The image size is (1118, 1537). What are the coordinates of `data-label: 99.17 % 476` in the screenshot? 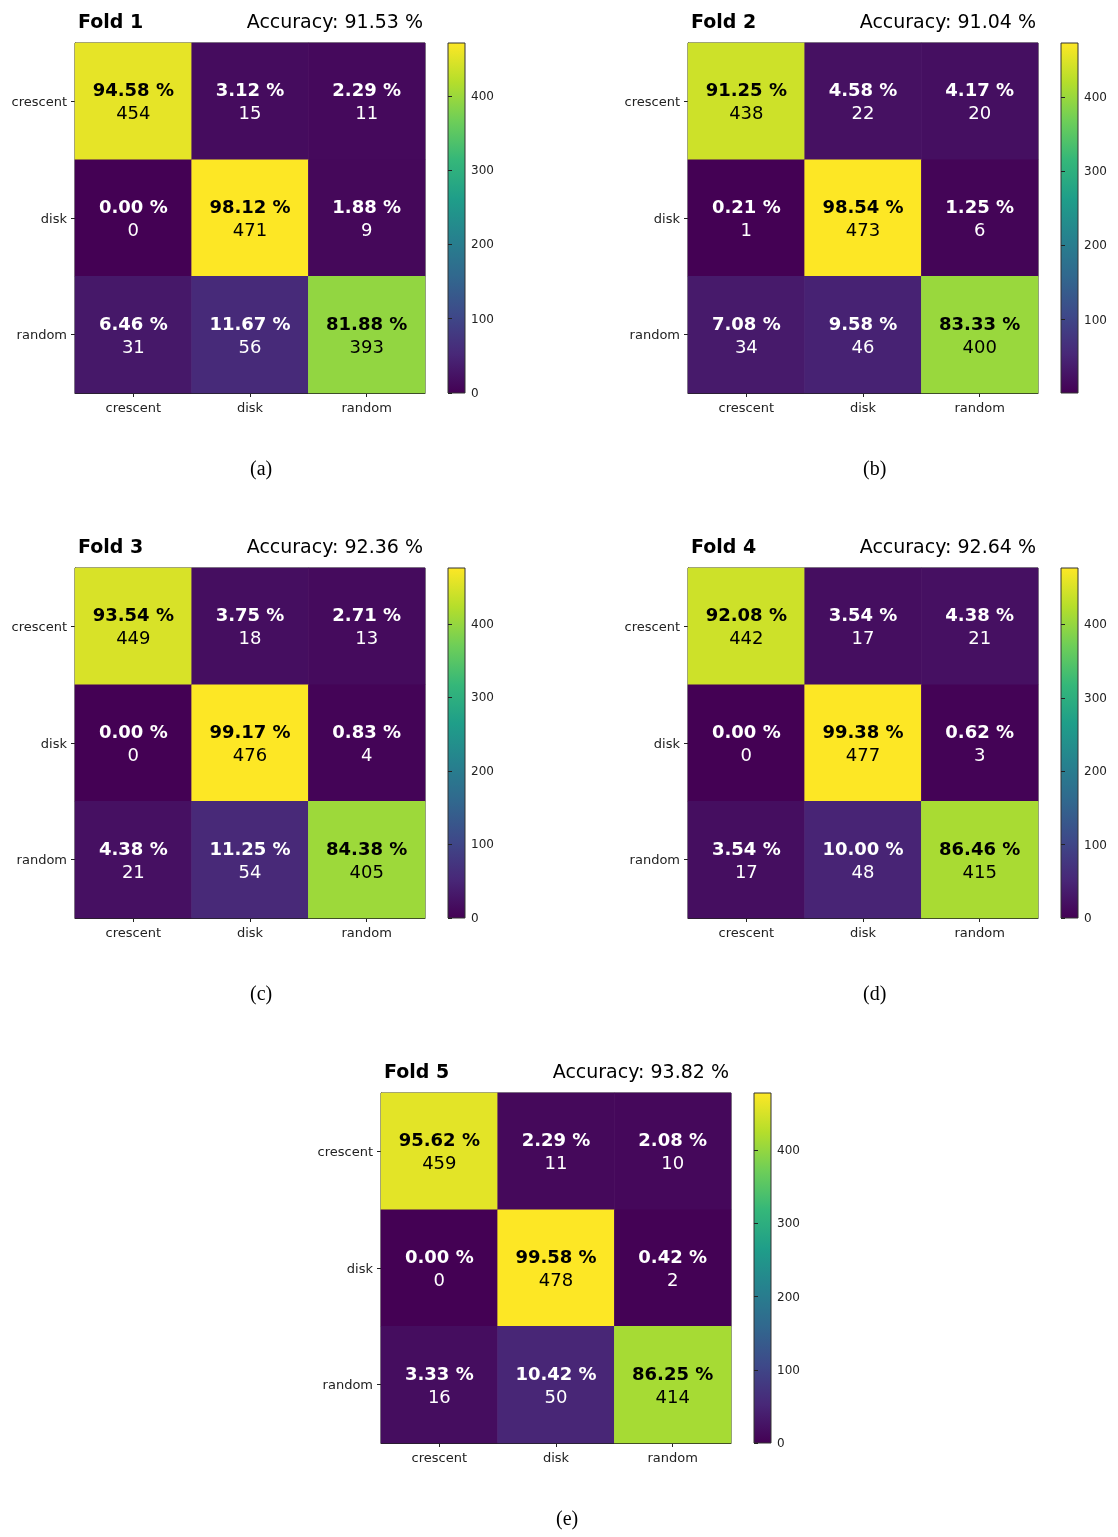 It's located at (250, 743).